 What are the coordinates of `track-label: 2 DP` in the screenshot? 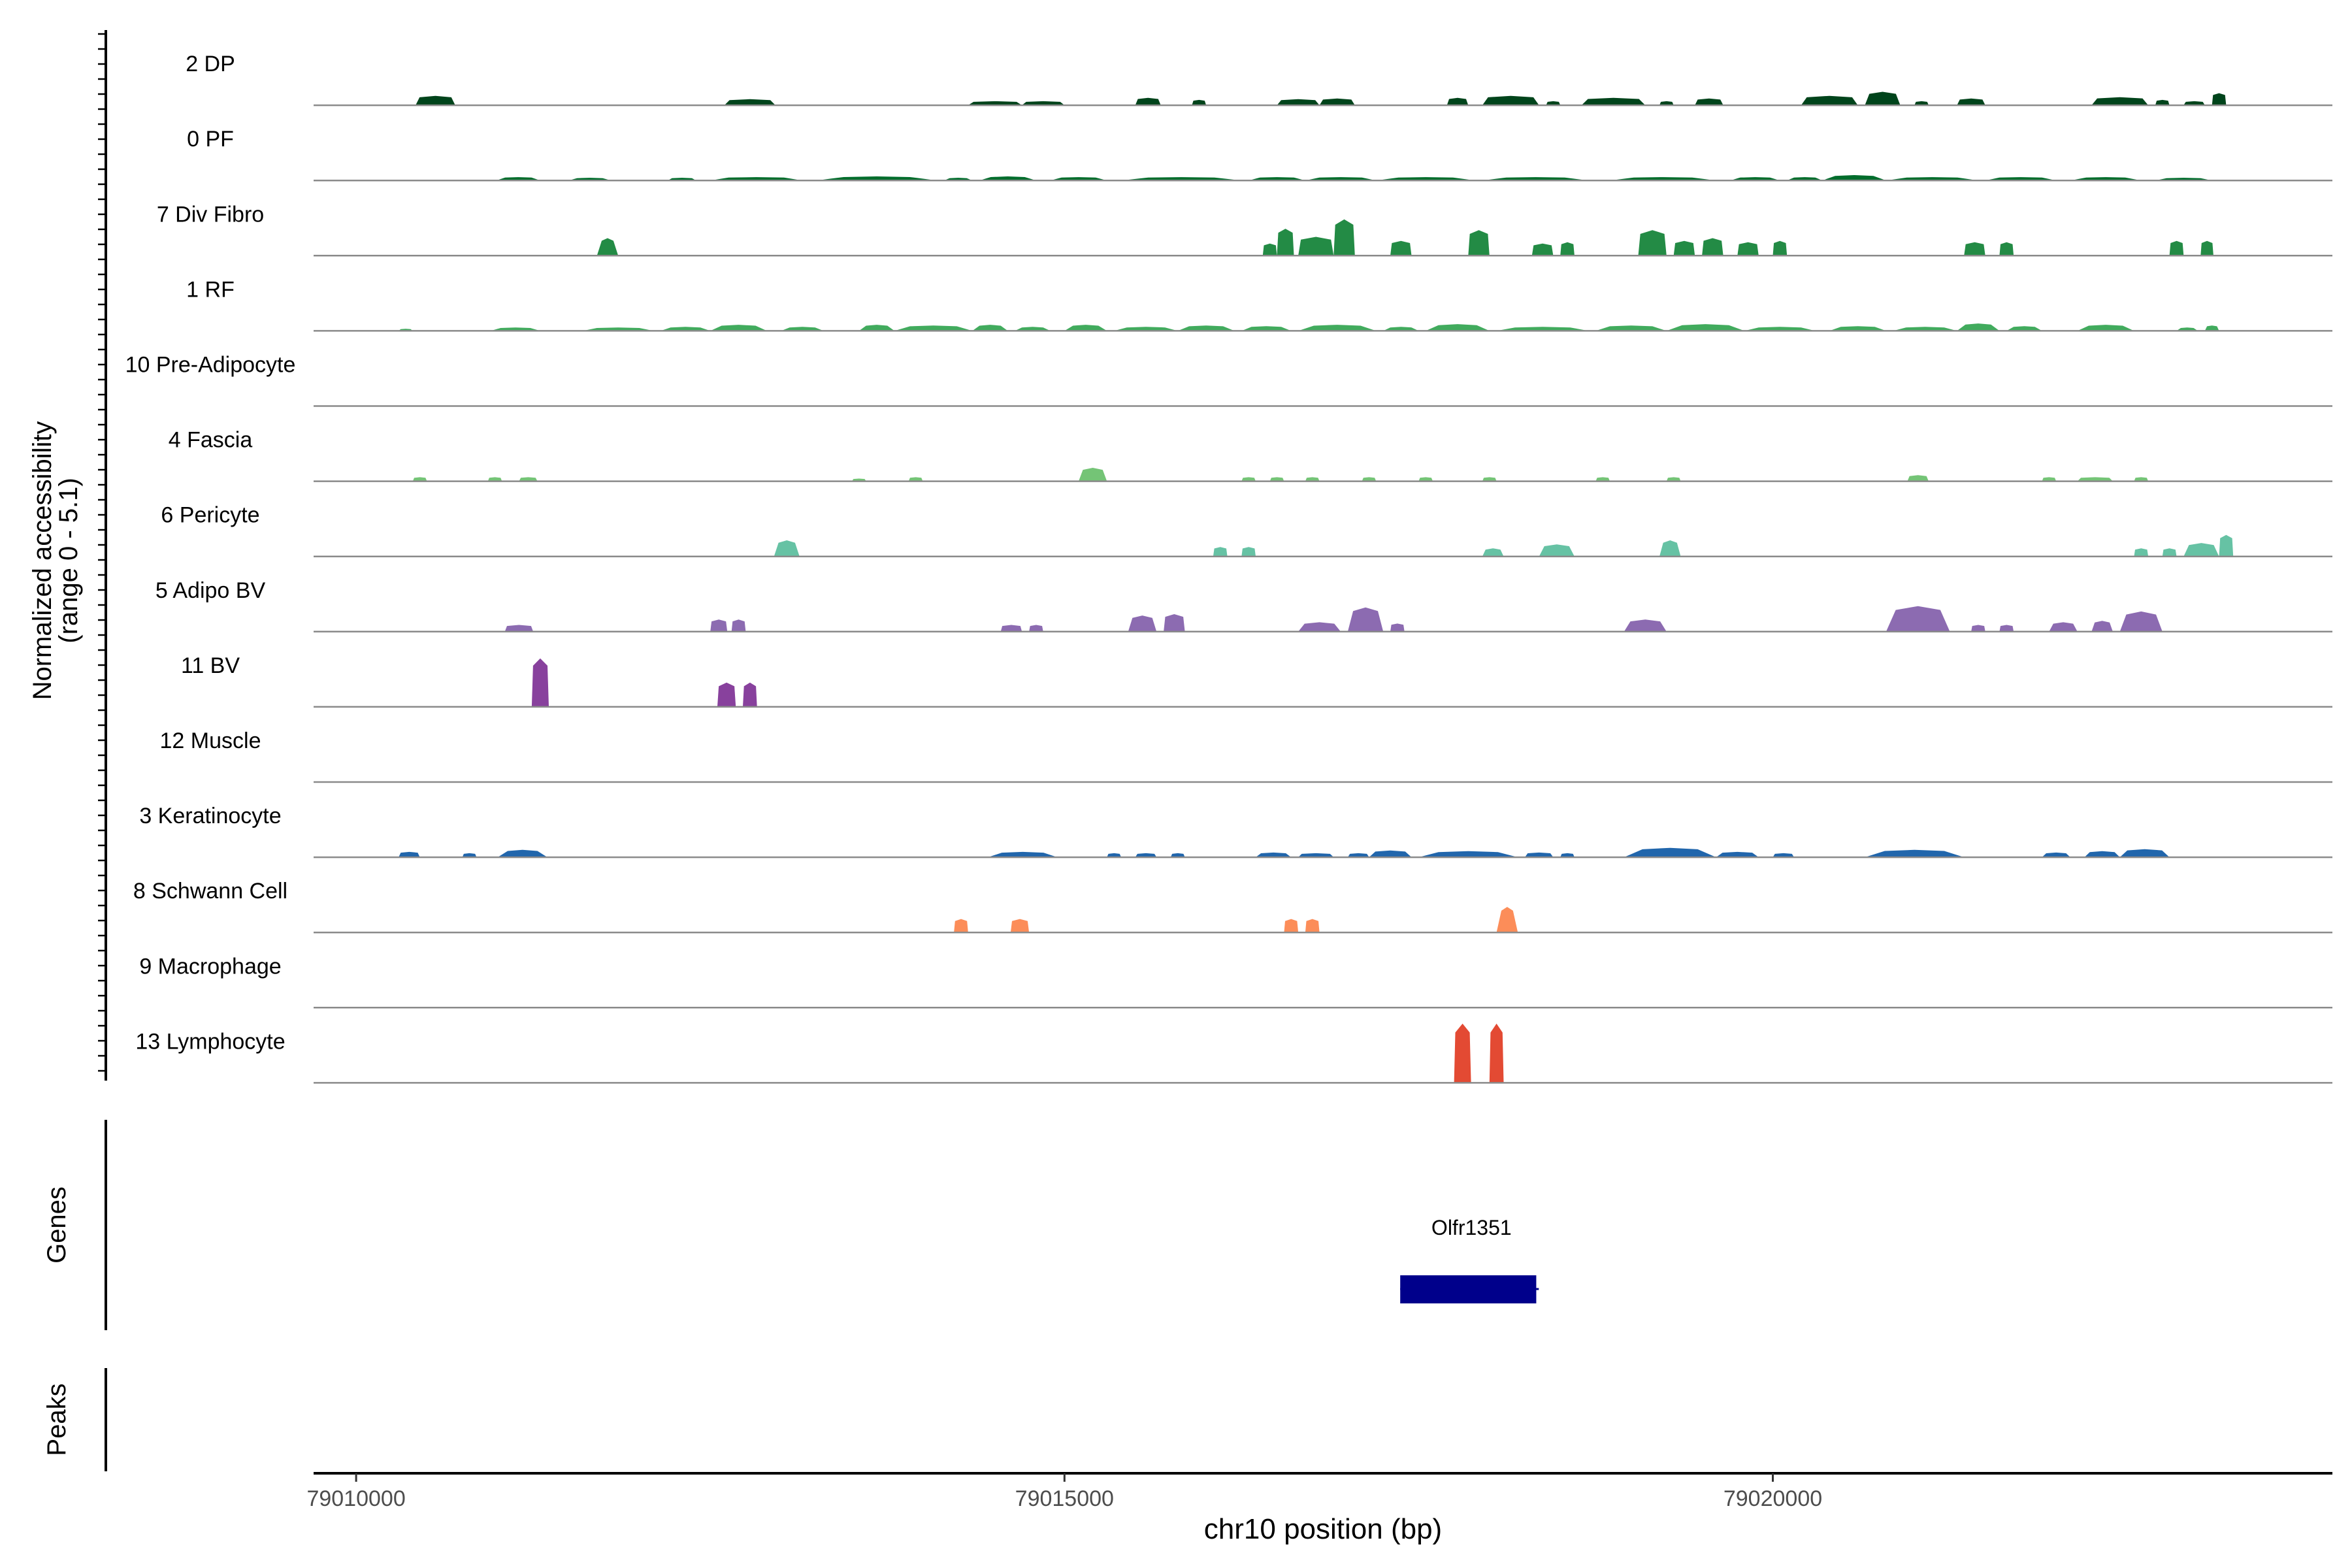 It's located at (210, 64).